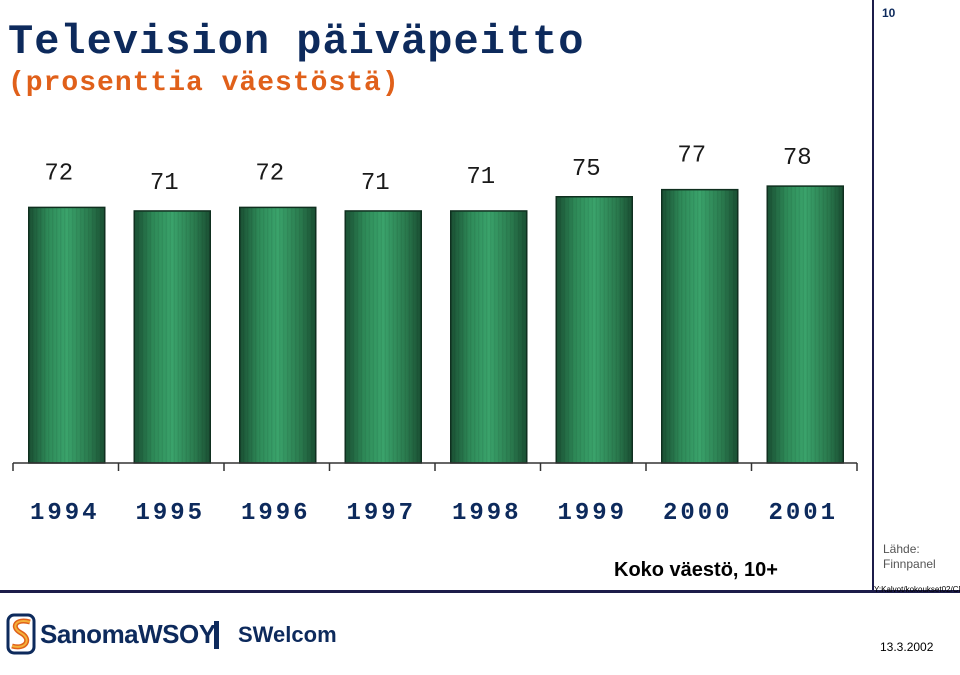 Image resolution: width=960 pixels, height=675 pixels. What do you see at coordinates (172, 337) in the screenshot?
I see `bar-1995` at bounding box center [172, 337].